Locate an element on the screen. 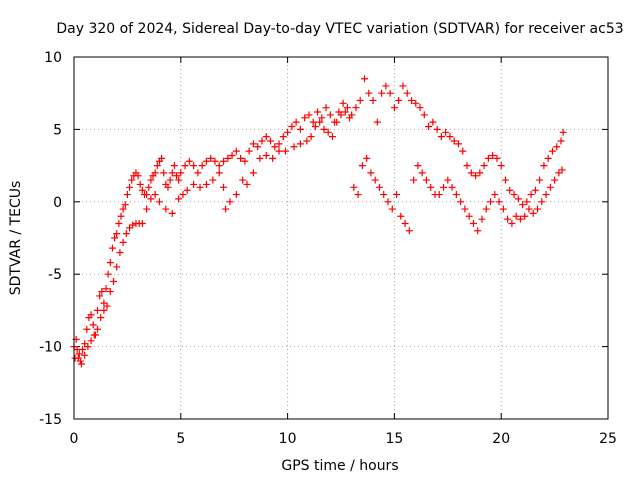 The height and width of the screenshot is (480, 640). x-axis-label: GPS time / hours is located at coordinates (339, 466).